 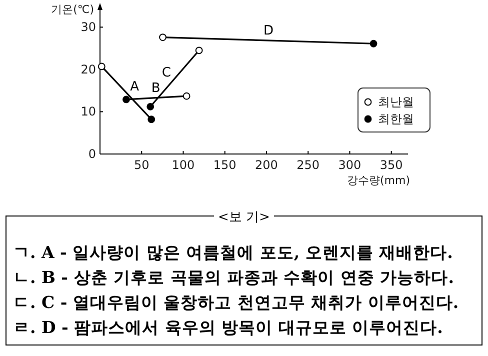 What do you see at coordinates (155, 88) in the screenshot?
I see `series-label: B` at bounding box center [155, 88].